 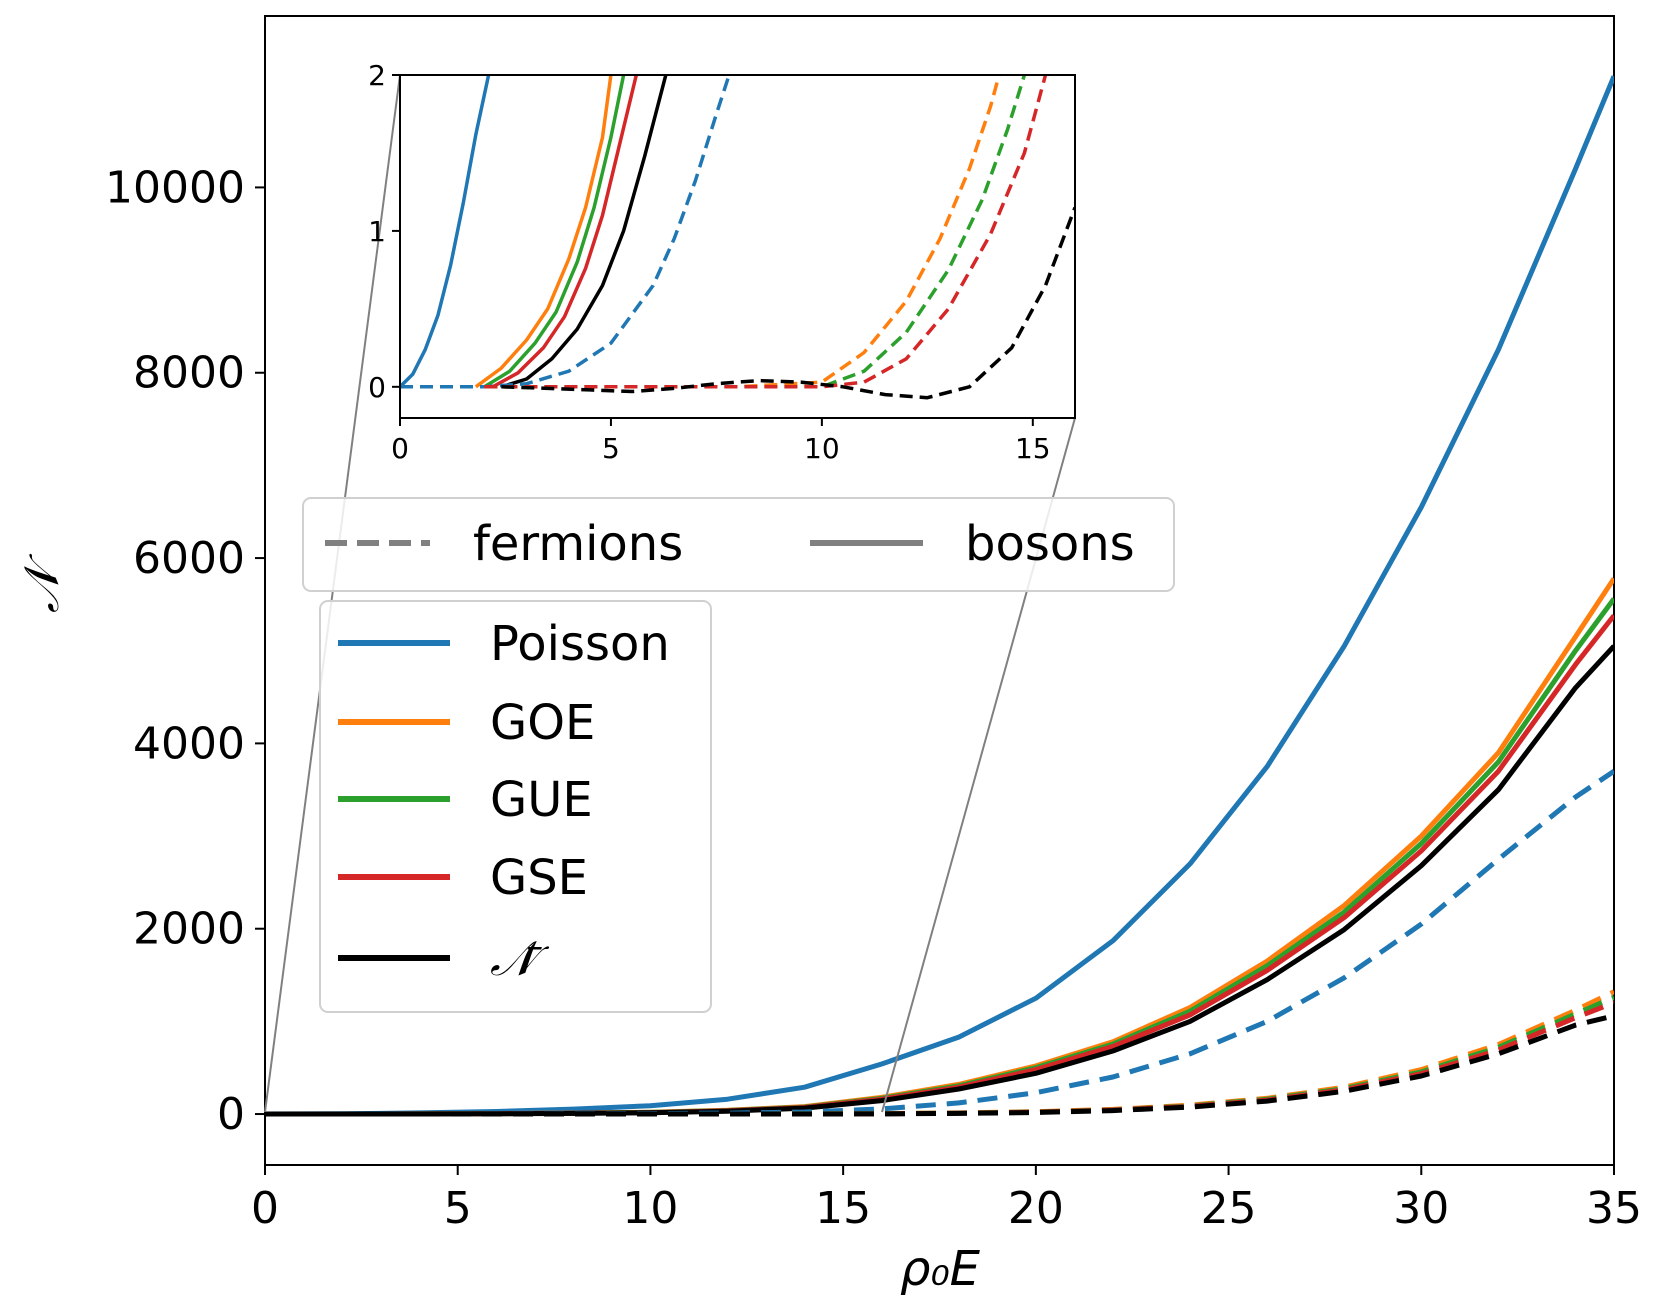 I want to click on y-tick-label: 2000, so click(x=189, y=929).